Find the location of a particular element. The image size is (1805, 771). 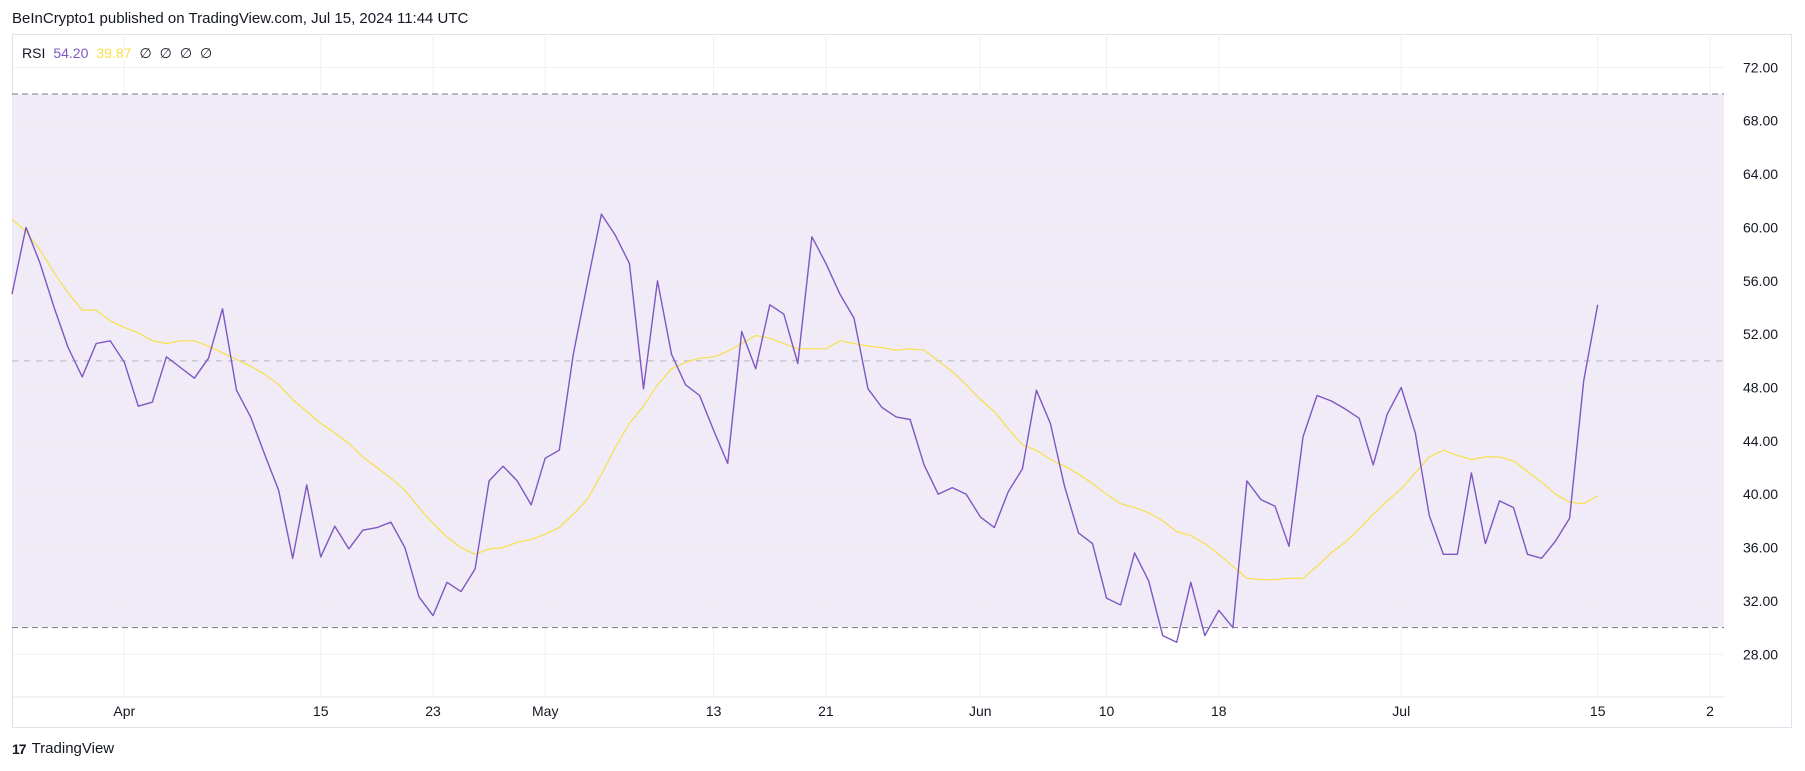

y-tick-label: 28.00 is located at coordinates (1760, 654).